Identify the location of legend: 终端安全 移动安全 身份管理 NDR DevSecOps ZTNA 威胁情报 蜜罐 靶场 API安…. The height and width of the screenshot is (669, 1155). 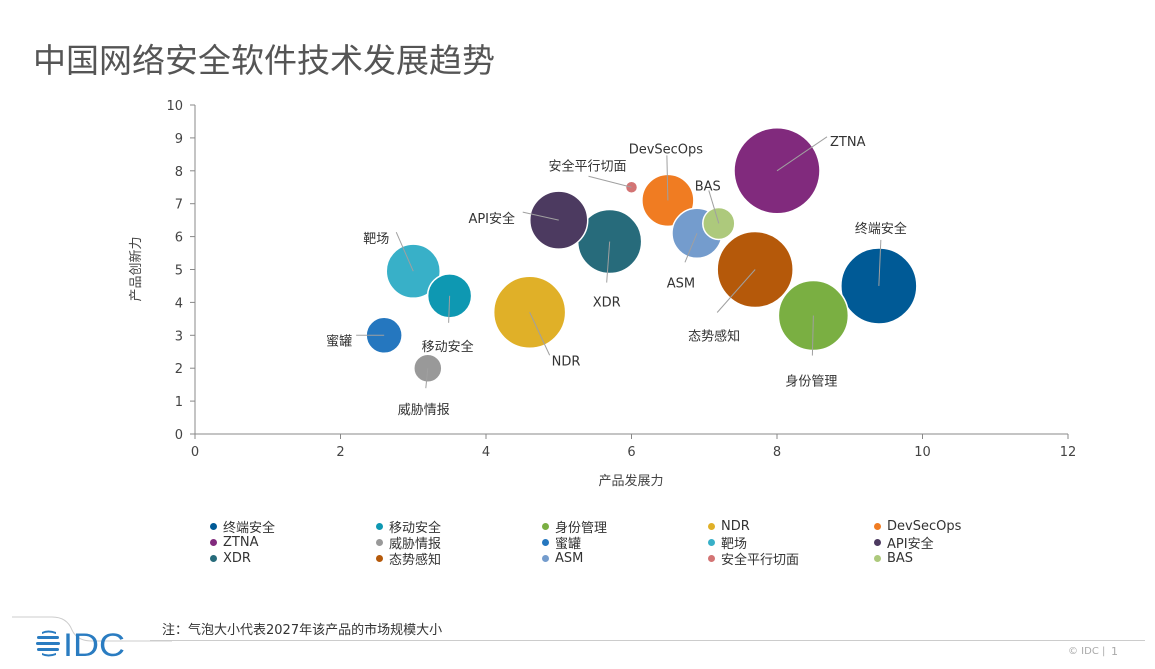
(640, 543).